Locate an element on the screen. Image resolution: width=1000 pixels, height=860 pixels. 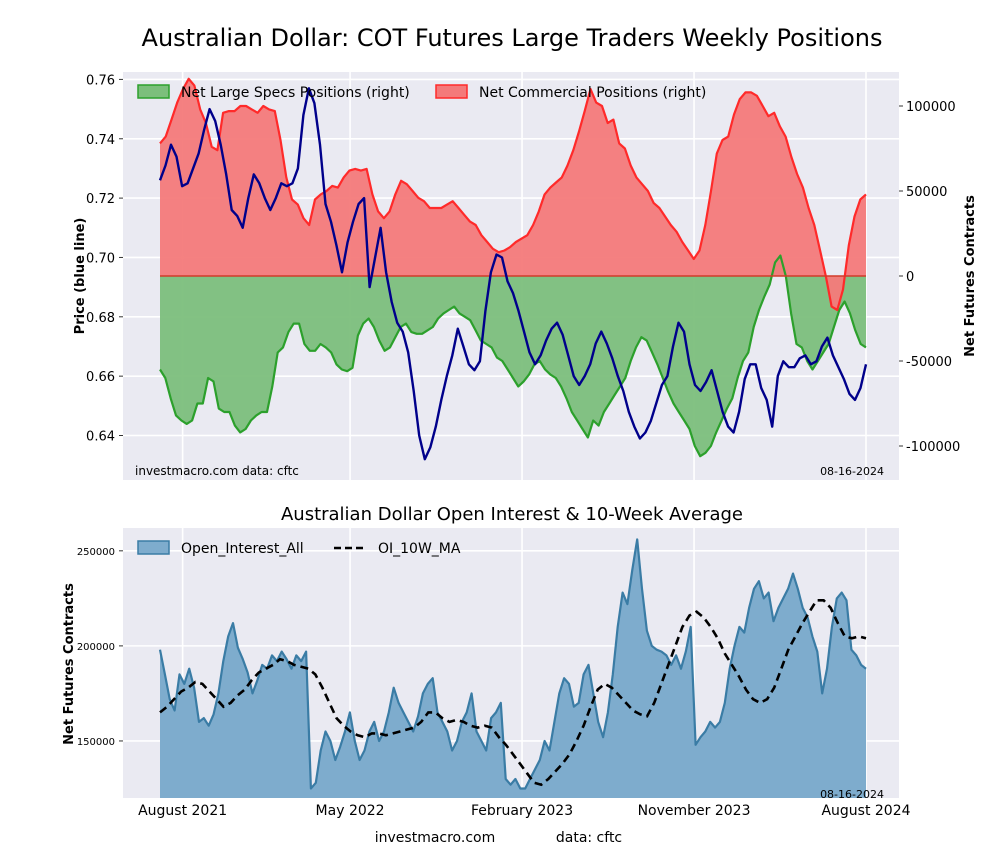
legend-swatch-commercial is located at coordinates (451, 91).